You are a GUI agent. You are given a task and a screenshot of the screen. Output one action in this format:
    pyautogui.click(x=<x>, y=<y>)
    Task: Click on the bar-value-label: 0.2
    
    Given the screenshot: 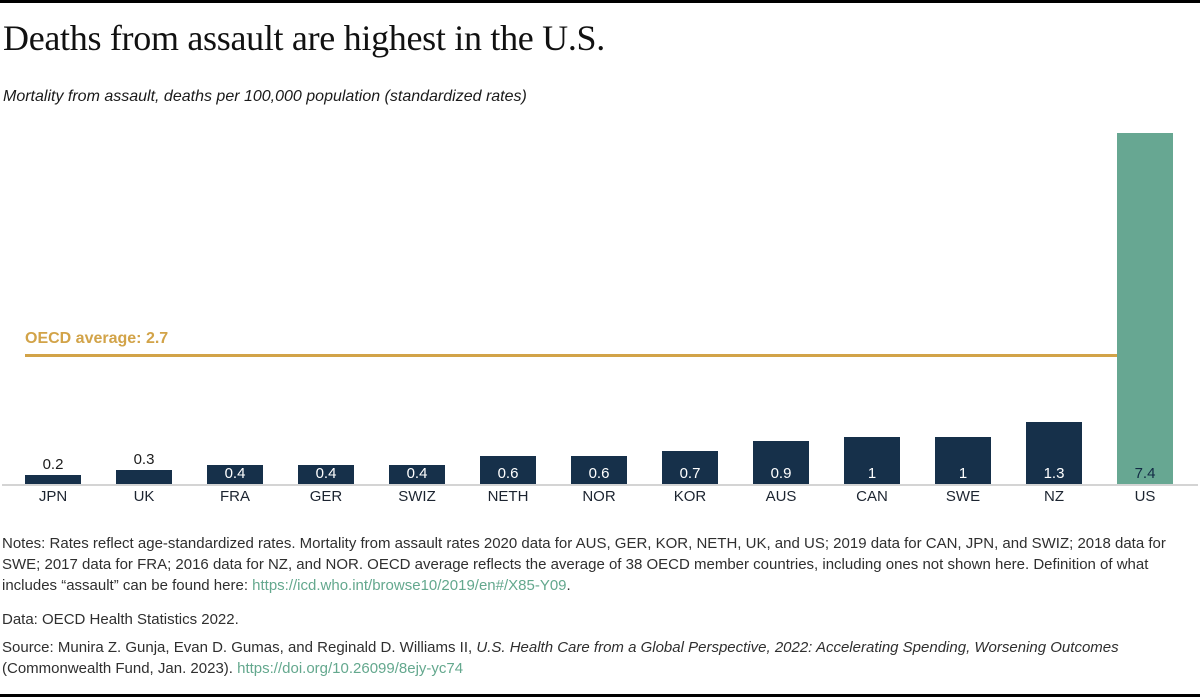 What is the action you would take?
    pyautogui.click(x=53, y=464)
    